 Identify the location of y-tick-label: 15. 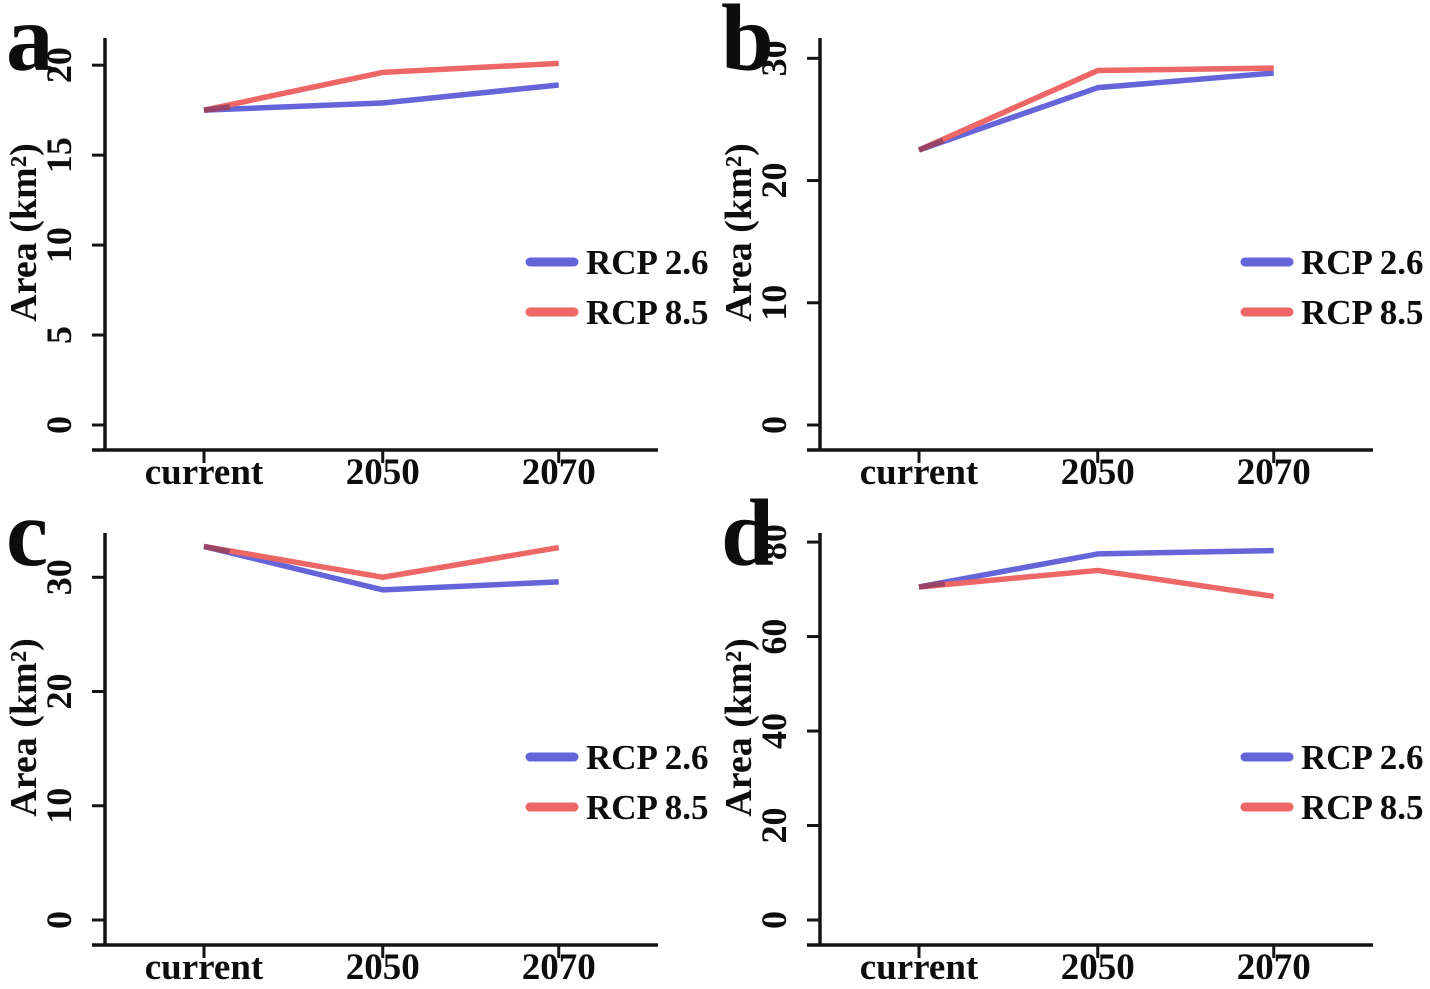
(59, 155).